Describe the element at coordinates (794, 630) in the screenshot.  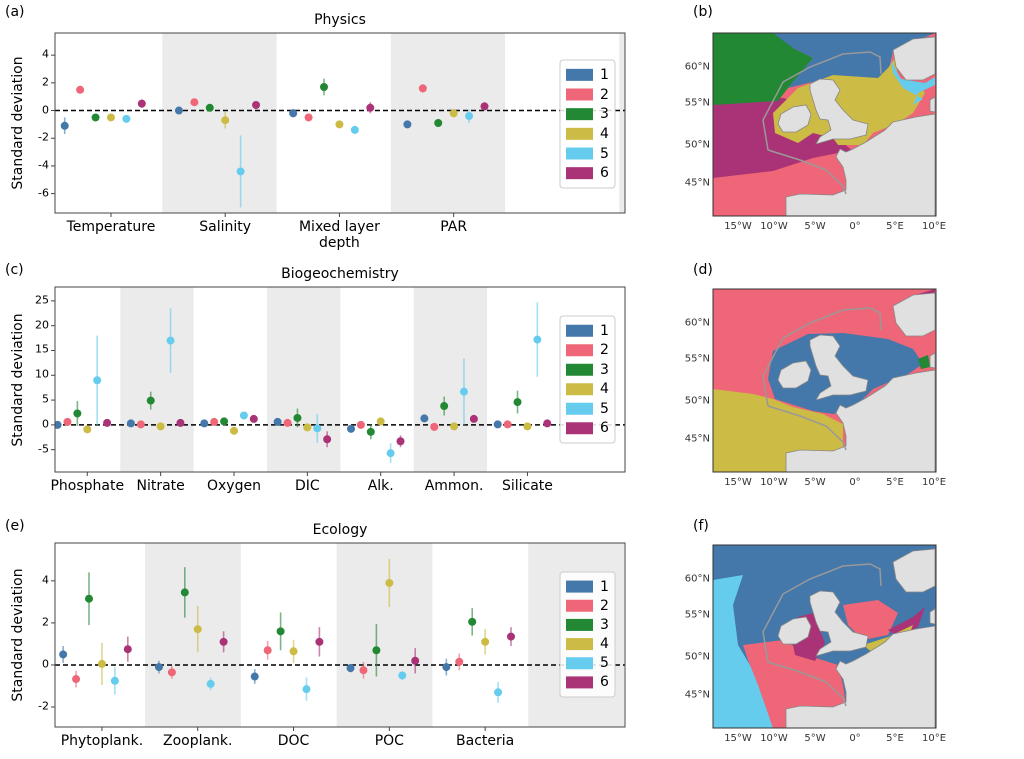
I see `land-ireland` at that location.